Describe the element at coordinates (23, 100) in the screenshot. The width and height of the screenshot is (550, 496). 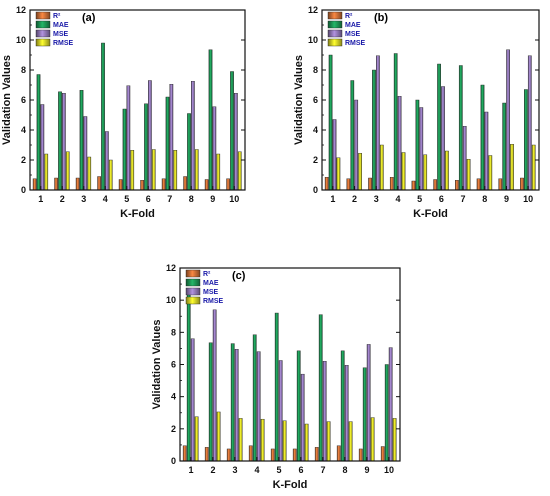
I see `y-tick-label: 6` at that location.